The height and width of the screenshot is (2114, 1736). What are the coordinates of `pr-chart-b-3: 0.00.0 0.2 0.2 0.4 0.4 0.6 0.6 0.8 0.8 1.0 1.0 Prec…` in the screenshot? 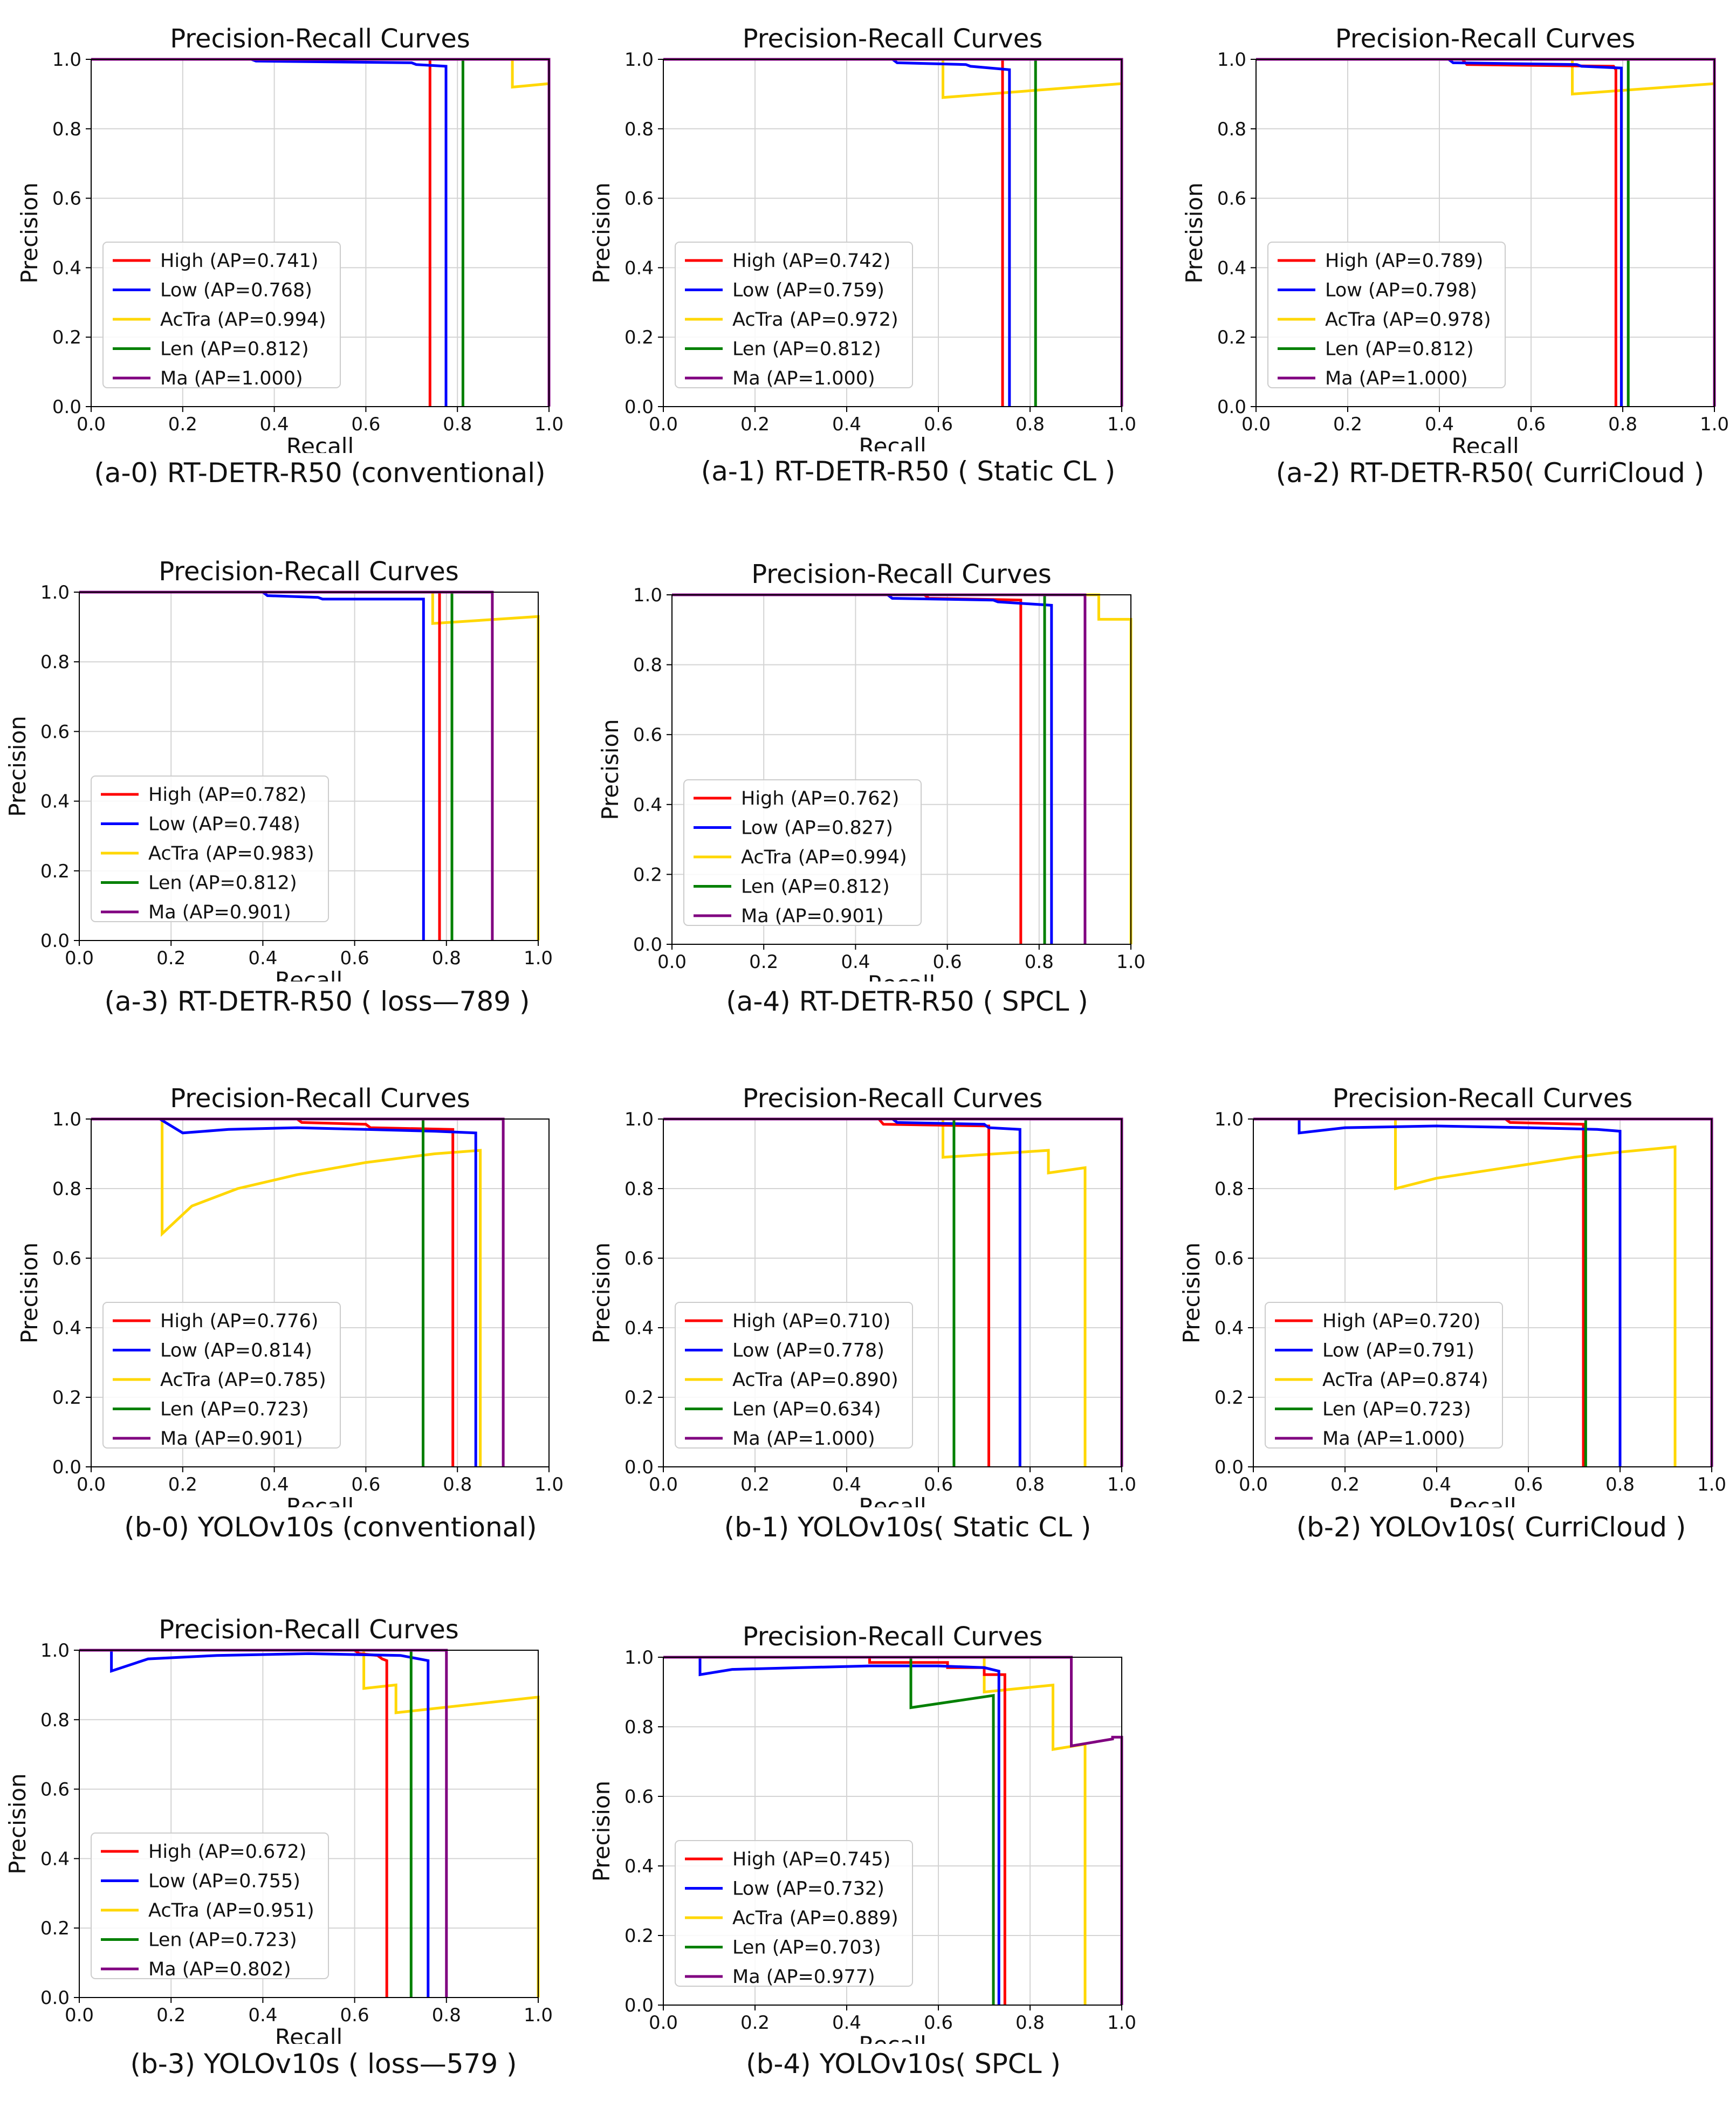 It's located at (278, 1829).